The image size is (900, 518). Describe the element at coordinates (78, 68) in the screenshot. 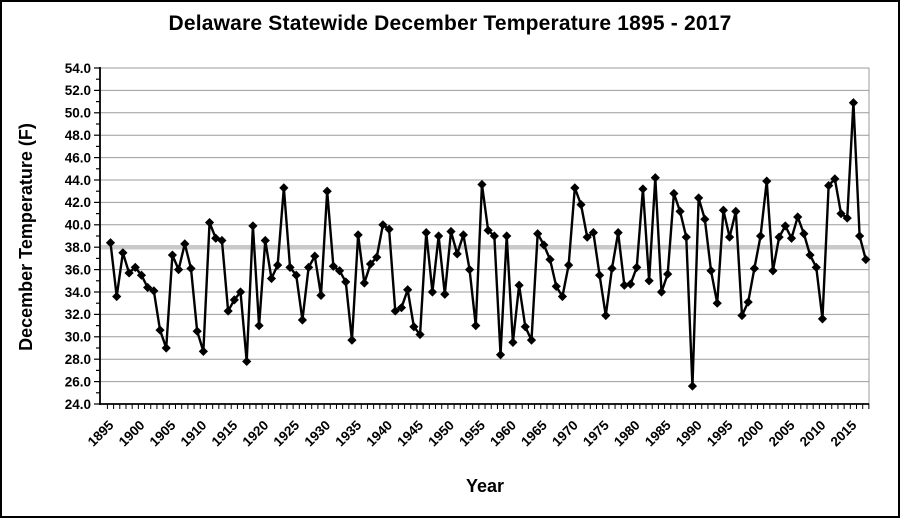

I see `y-tick-label: 54.0` at that location.